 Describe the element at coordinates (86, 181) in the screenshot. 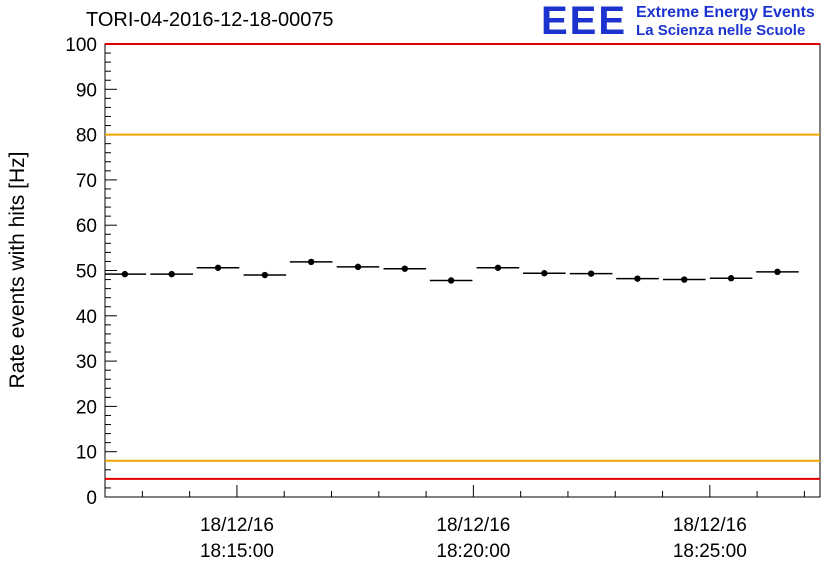

I see `svg-text: 70` at that location.